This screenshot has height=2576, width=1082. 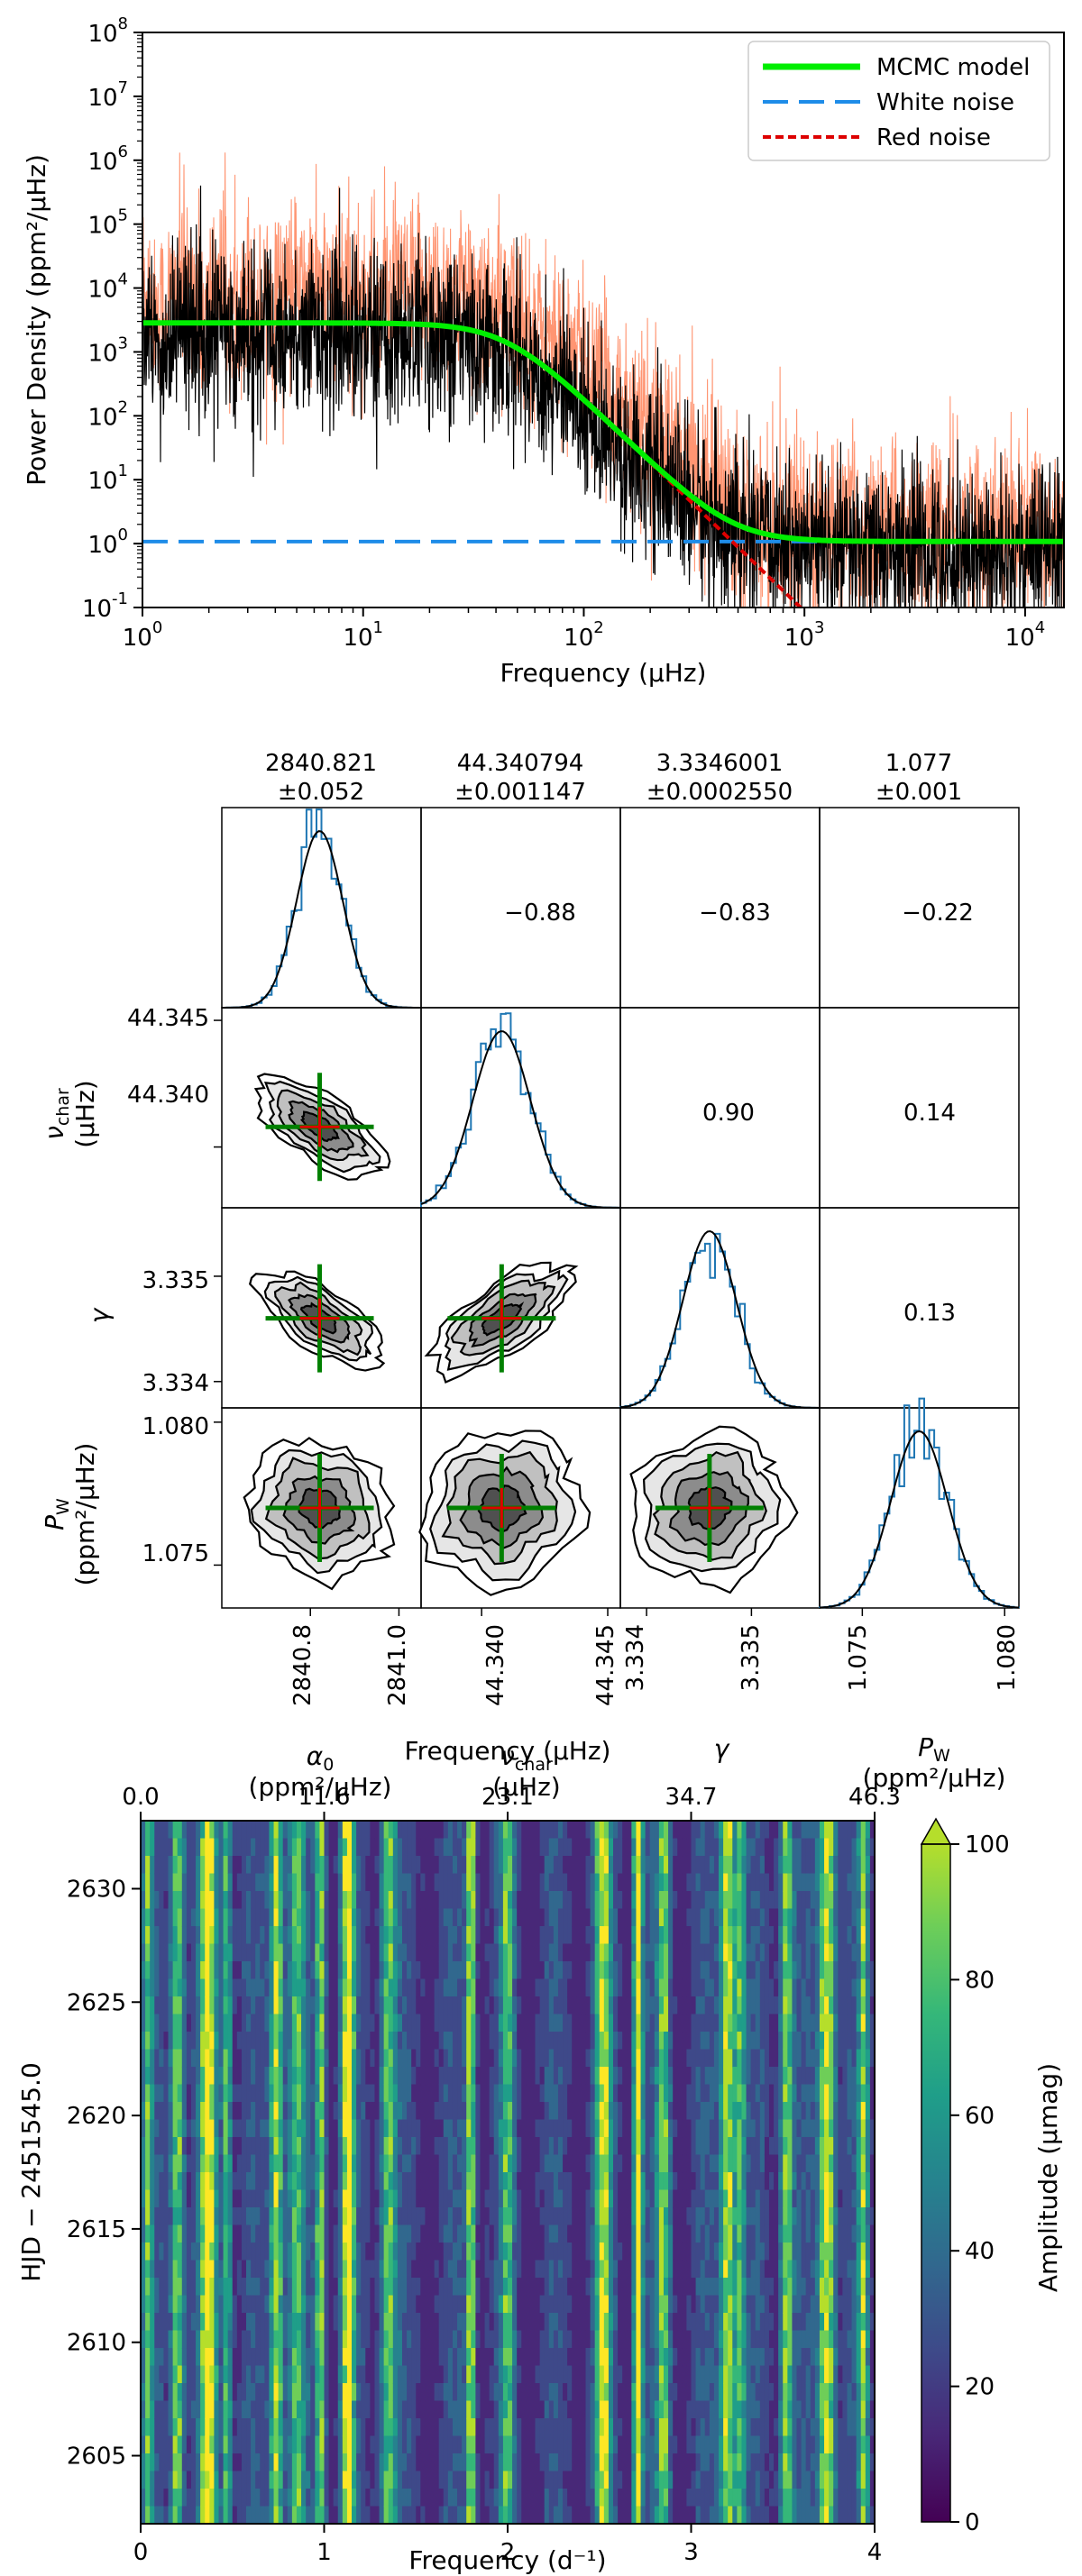 I want to click on xtick-nu-2: 44.345, so click(x=605, y=1665).